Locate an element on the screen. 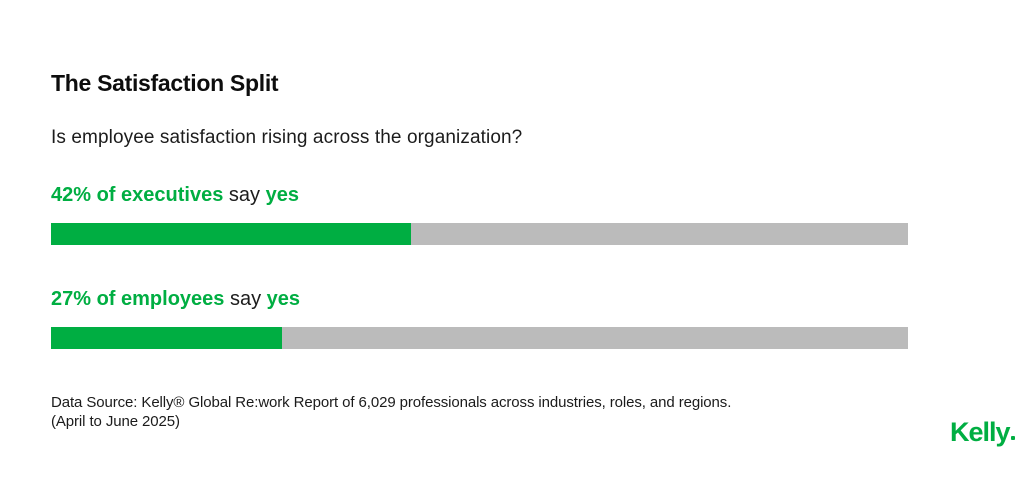  data-source-line2: (April to June 2025) is located at coordinates (115, 421).